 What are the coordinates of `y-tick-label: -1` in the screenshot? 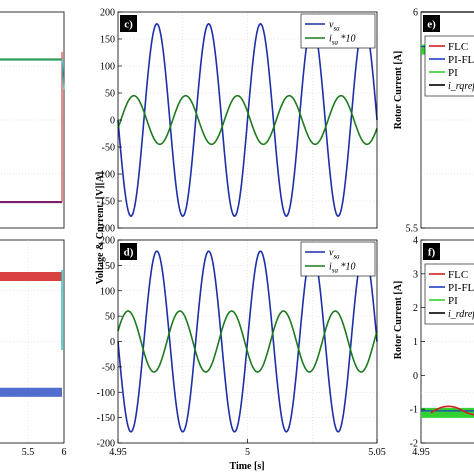 It's located at (414, 410).